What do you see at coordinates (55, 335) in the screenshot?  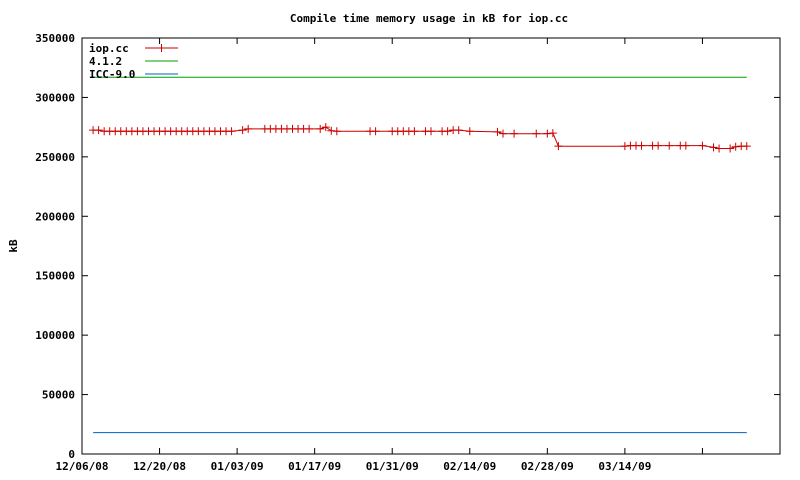 I see `y-tick-label: 100000` at bounding box center [55, 335].